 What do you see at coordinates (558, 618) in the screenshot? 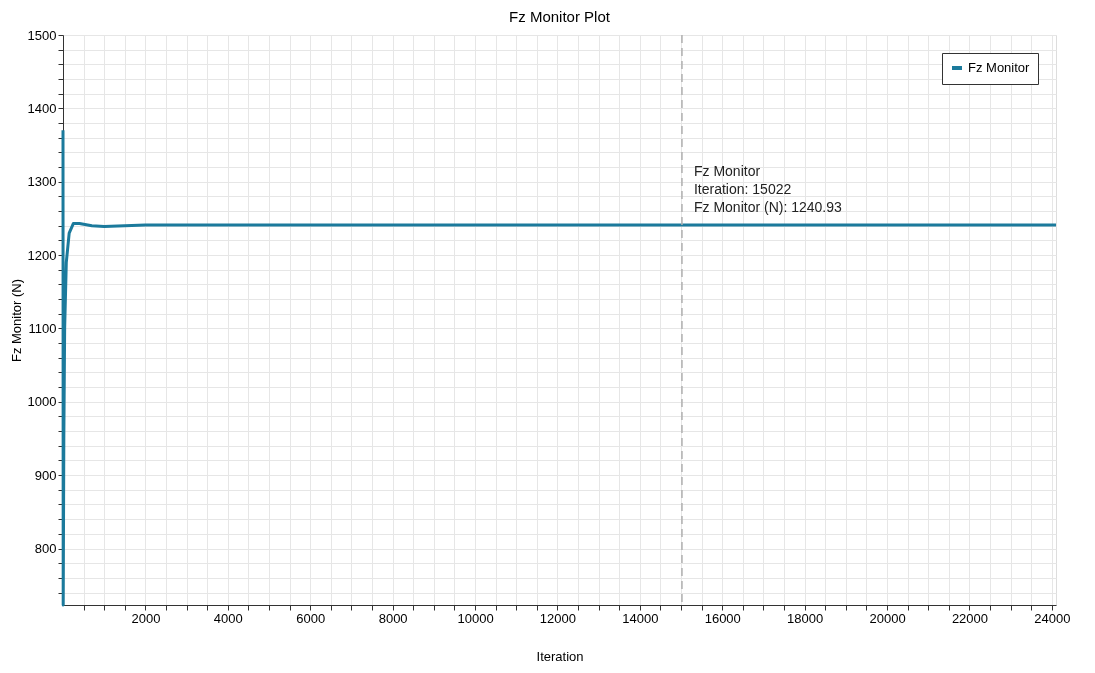
I see `x-tick-label: 12000` at bounding box center [558, 618].